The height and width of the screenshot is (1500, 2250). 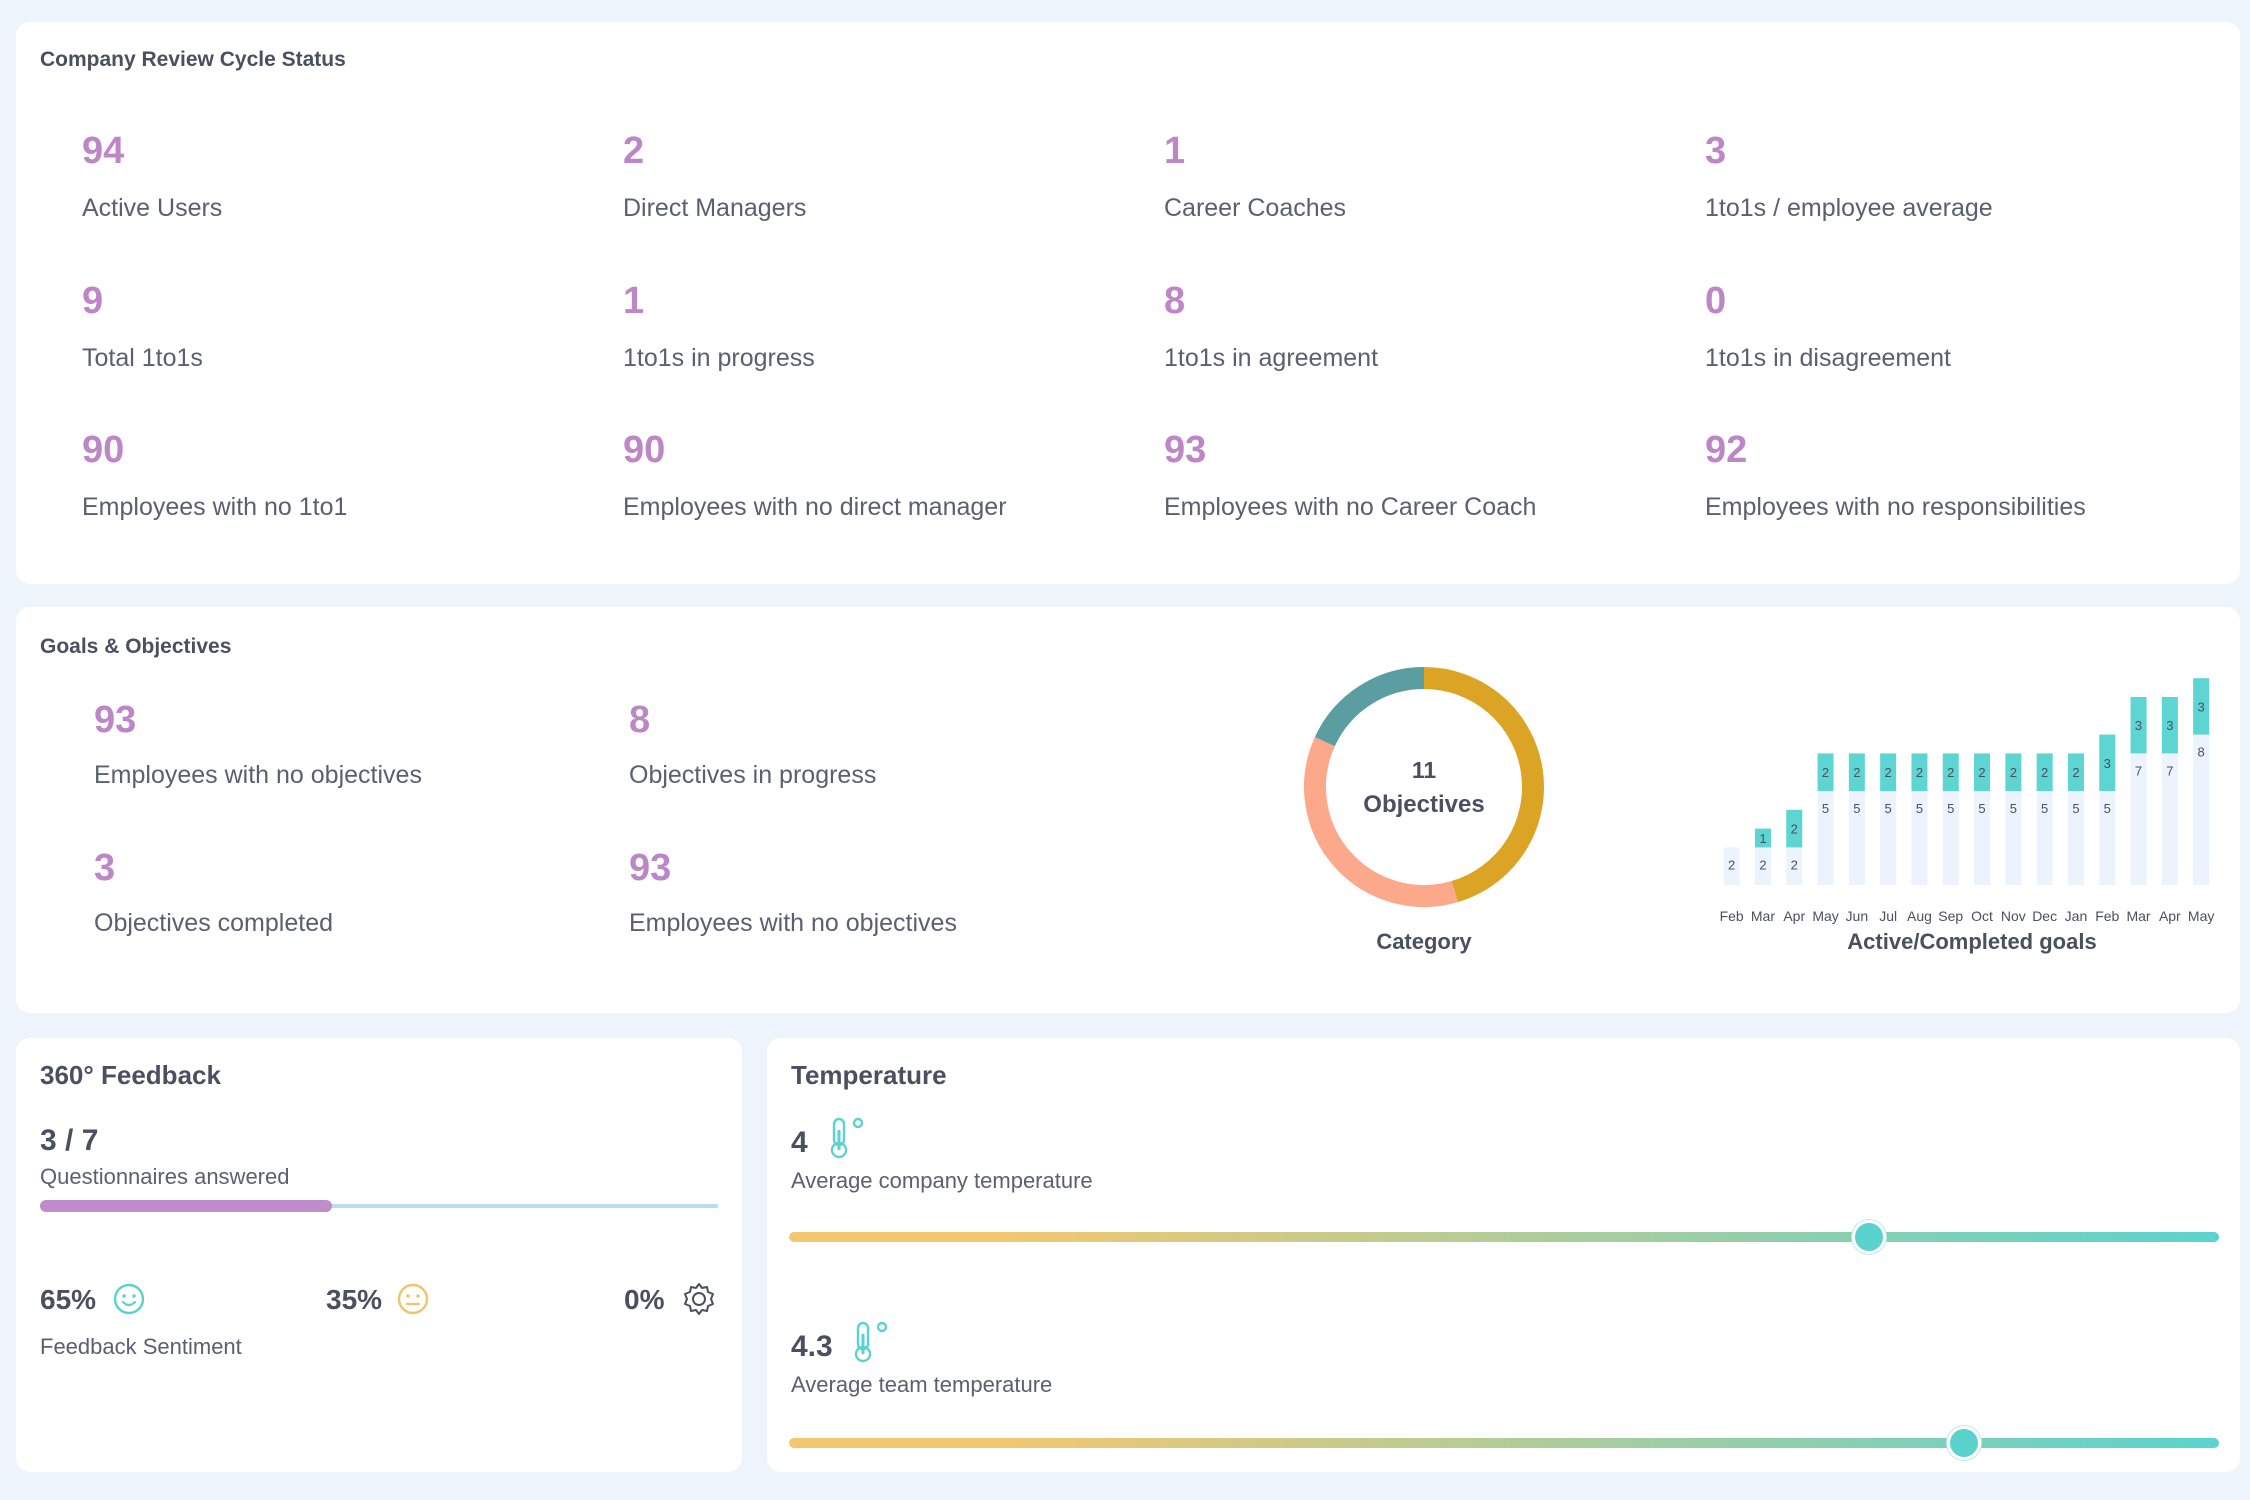 I want to click on company-temperature-track, so click(x=1504, y=1237).